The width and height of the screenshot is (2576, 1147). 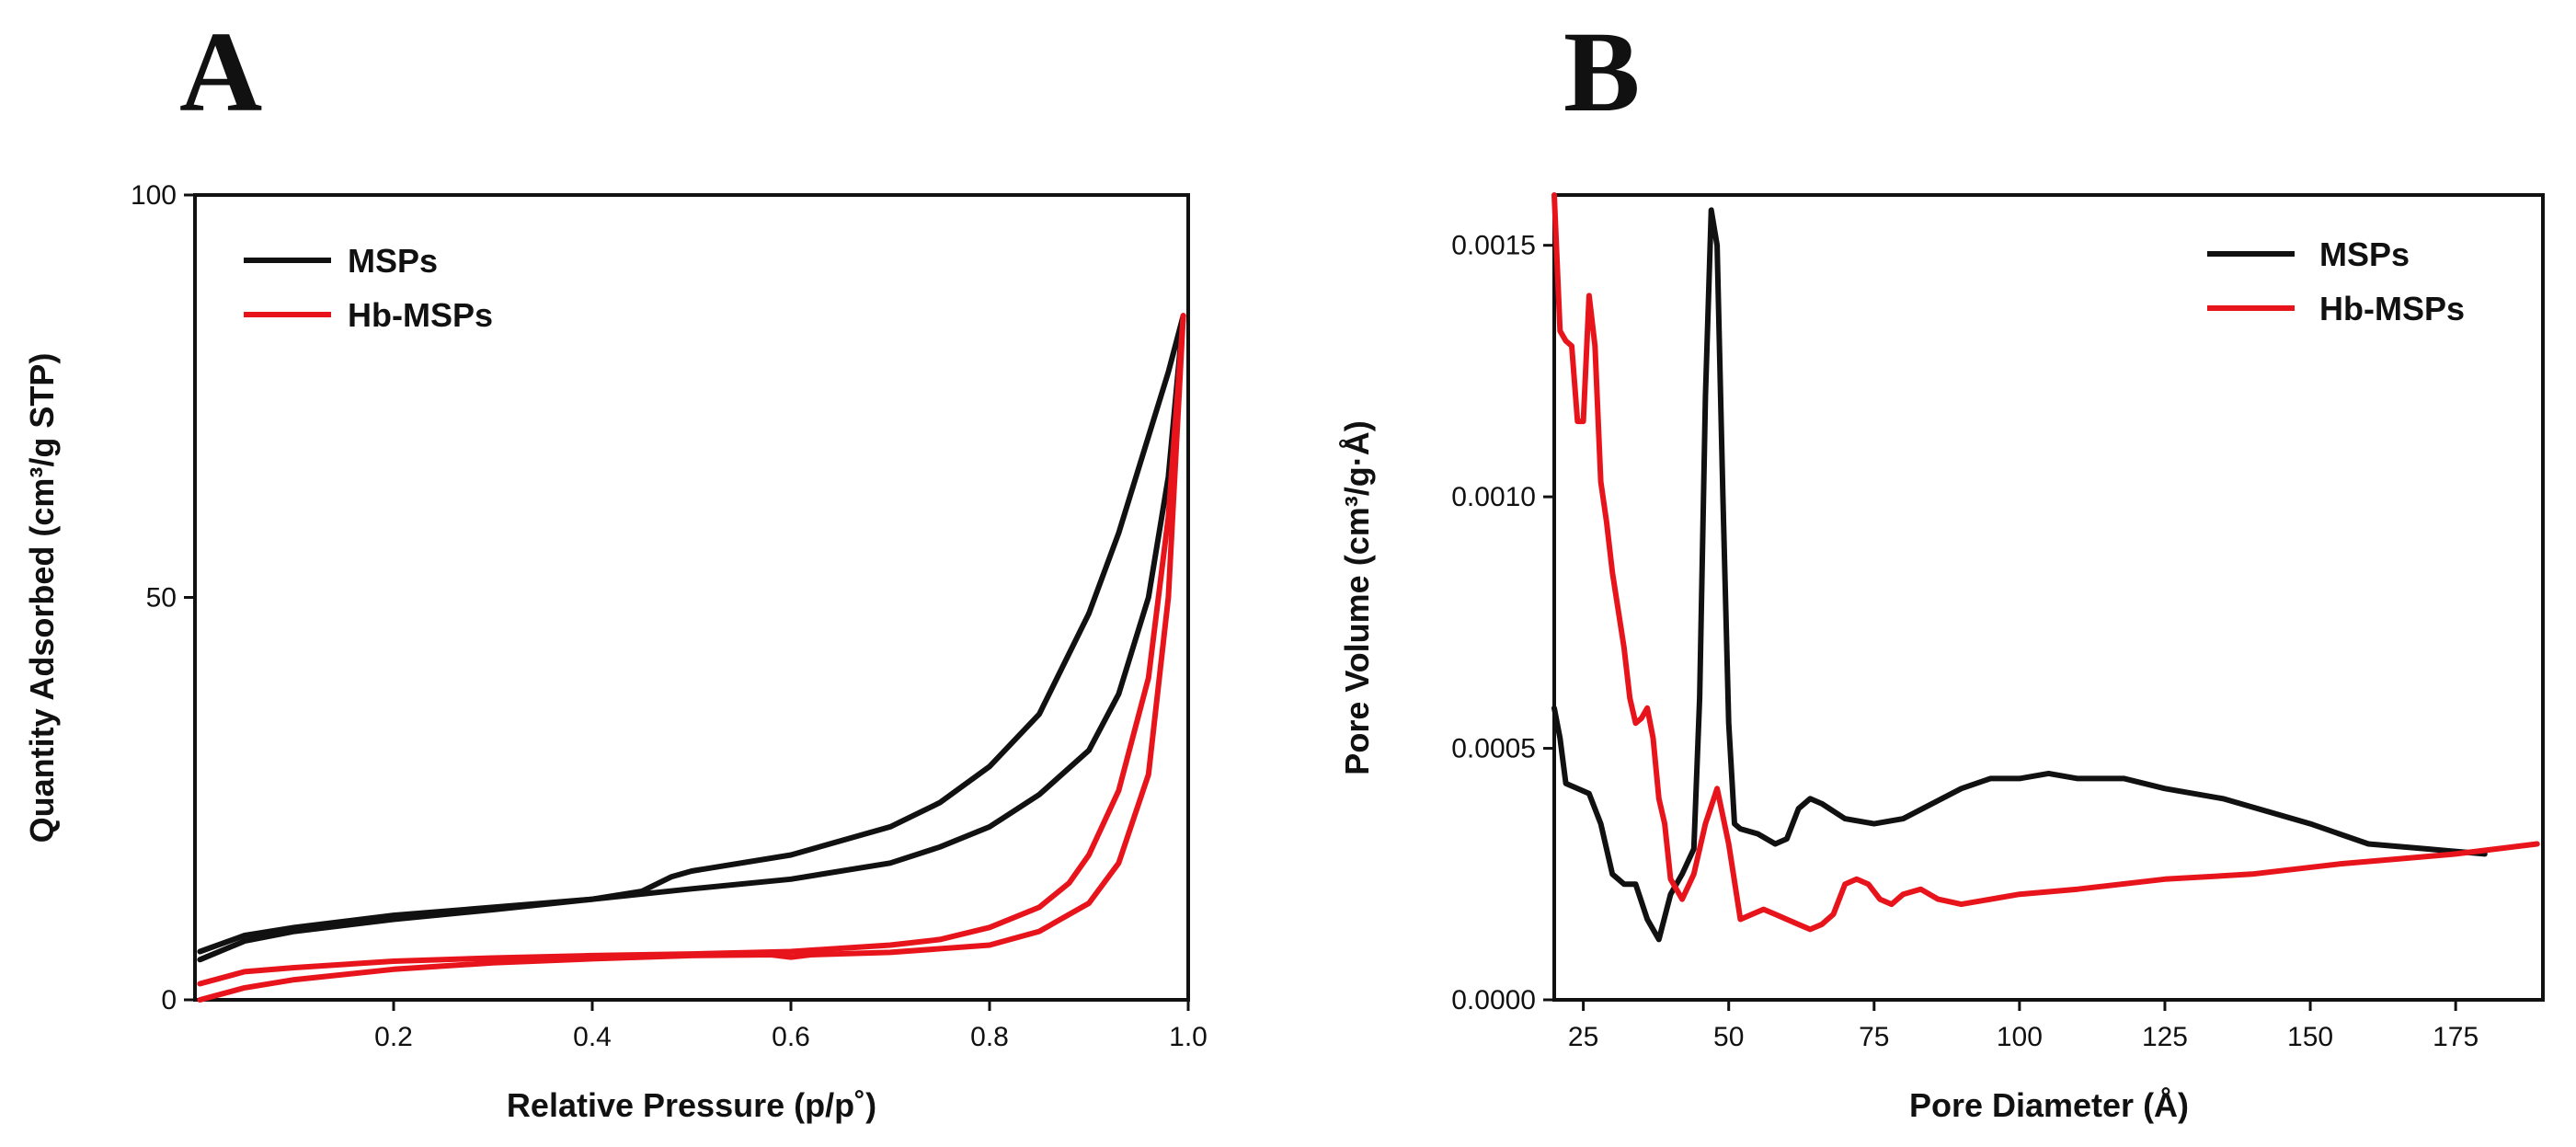 What do you see at coordinates (2165, 1037) in the screenshot?
I see `x-tick-label: 125` at bounding box center [2165, 1037].